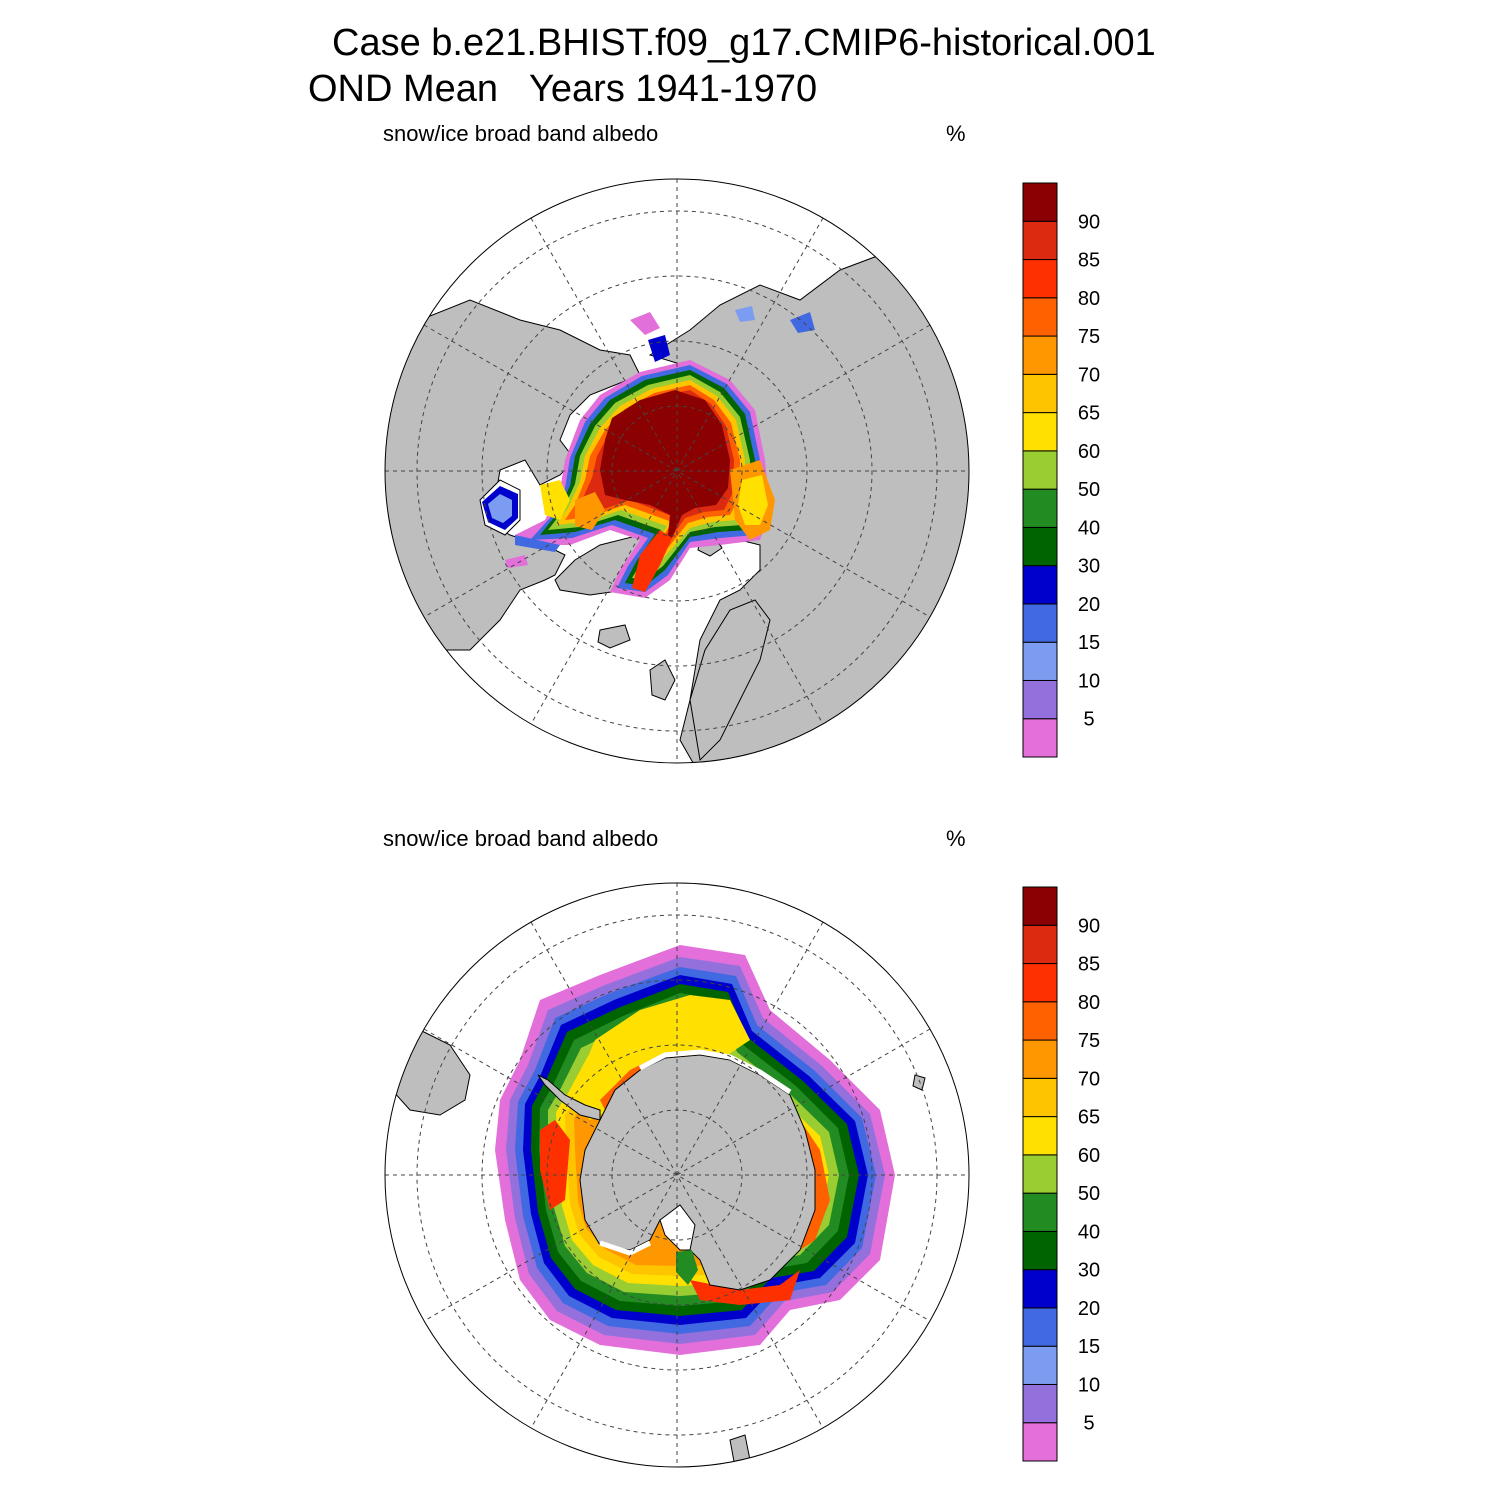  Describe the element at coordinates (1089, 1156) in the screenshot. I see `south-colorbar-tick-label: 60` at that location.